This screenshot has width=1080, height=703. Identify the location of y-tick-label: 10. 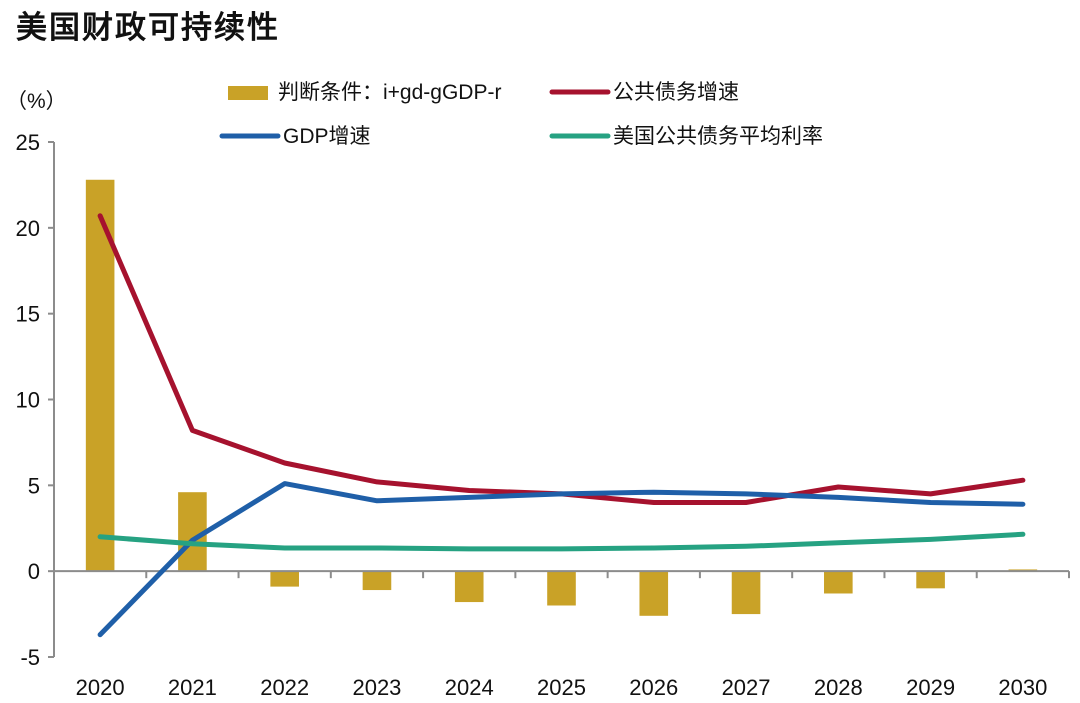
(28, 400).